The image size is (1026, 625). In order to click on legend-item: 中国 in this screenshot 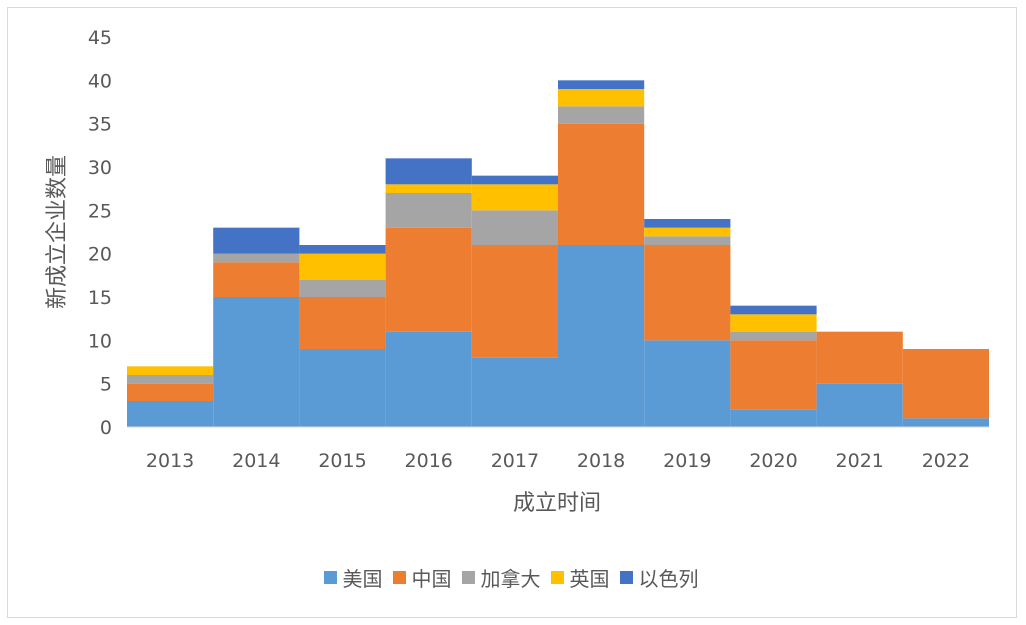, I will do `click(422, 577)`.